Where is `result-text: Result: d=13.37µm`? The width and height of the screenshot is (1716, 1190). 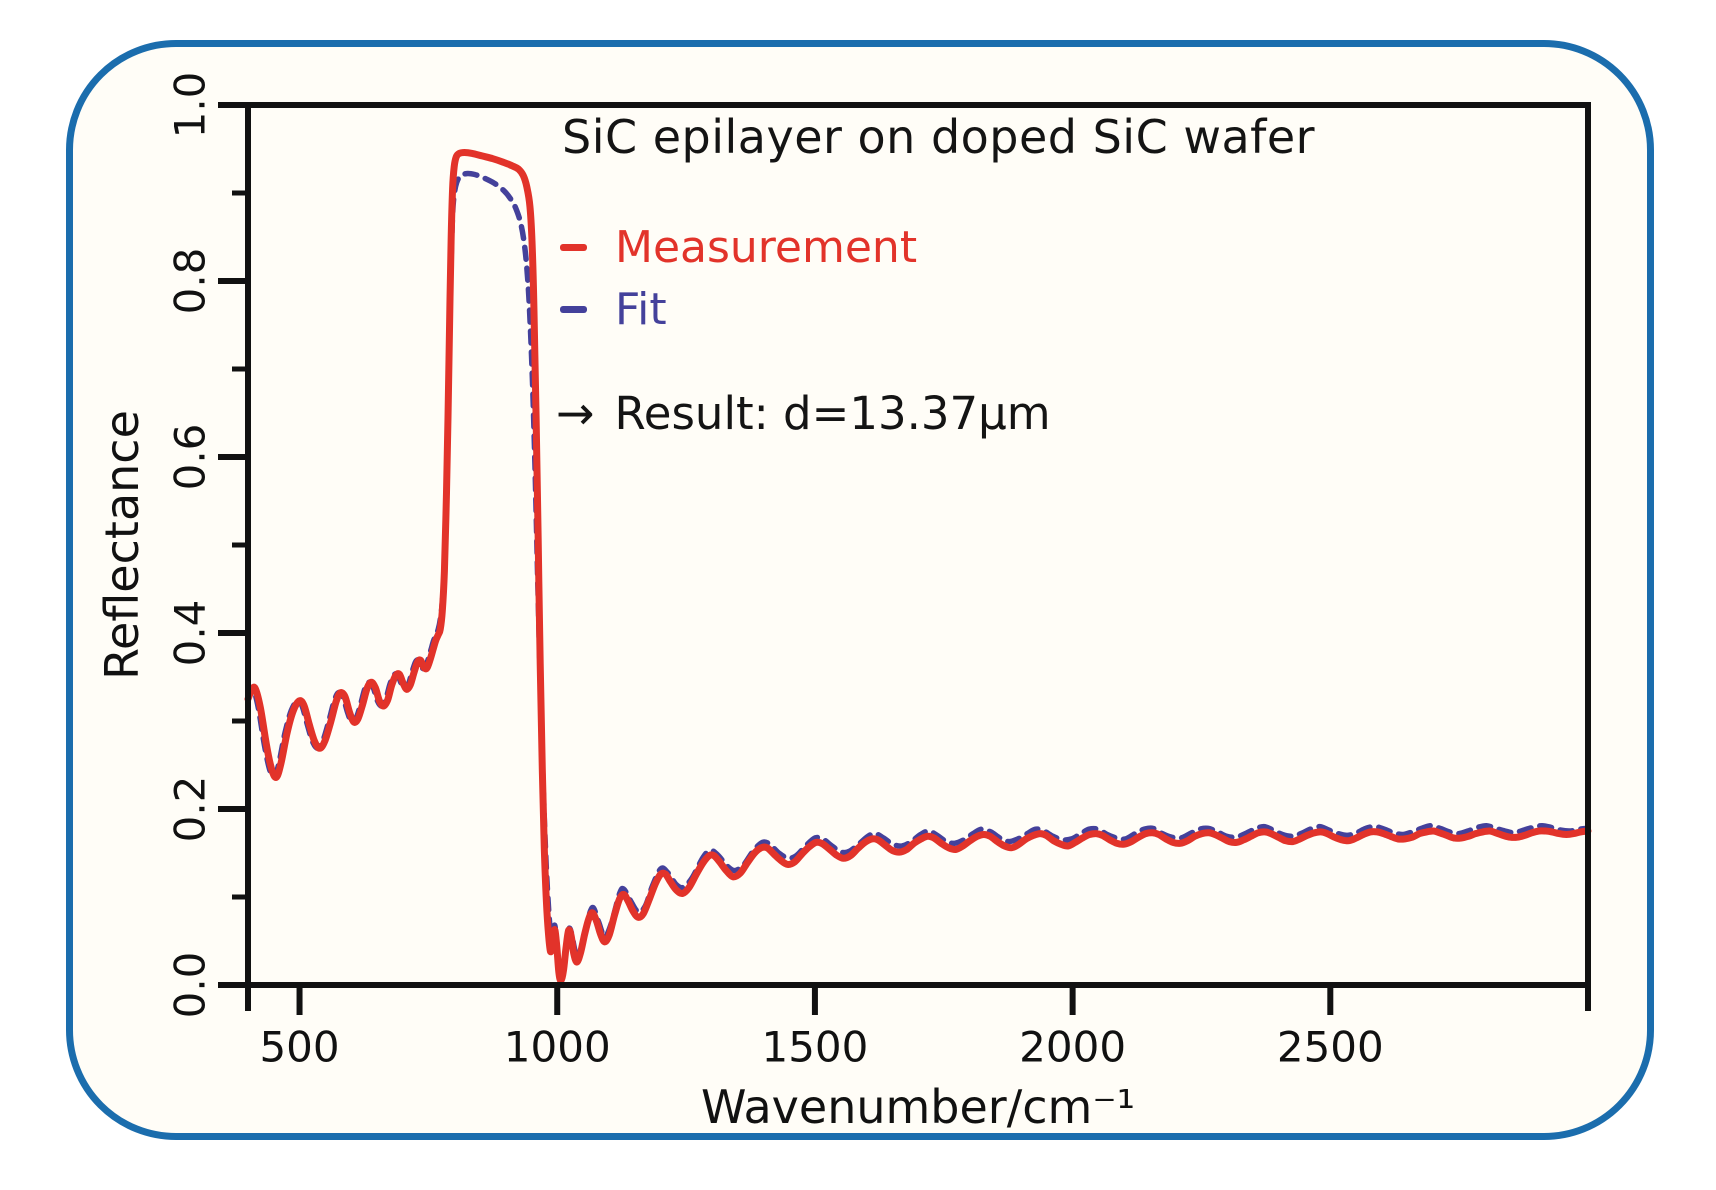 result-text: Result: d=13.37µm is located at coordinates (832, 413).